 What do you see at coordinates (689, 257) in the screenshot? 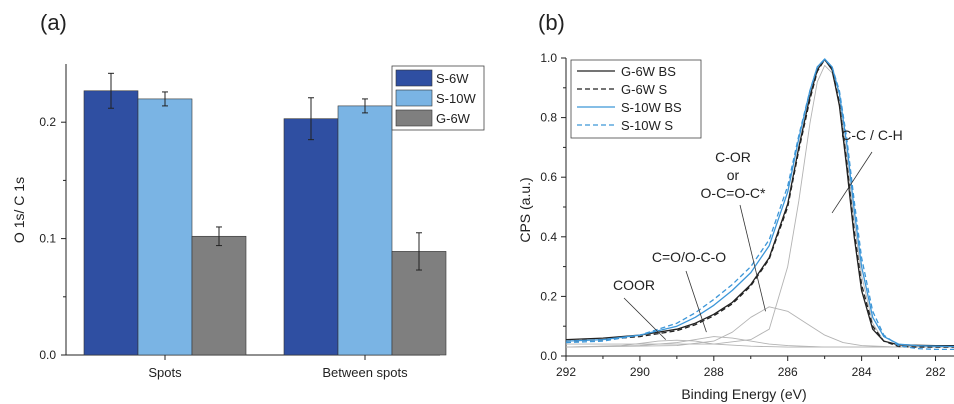
I see `annotation-c-o: C=O/O-C-O` at bounding box center [689, 257].